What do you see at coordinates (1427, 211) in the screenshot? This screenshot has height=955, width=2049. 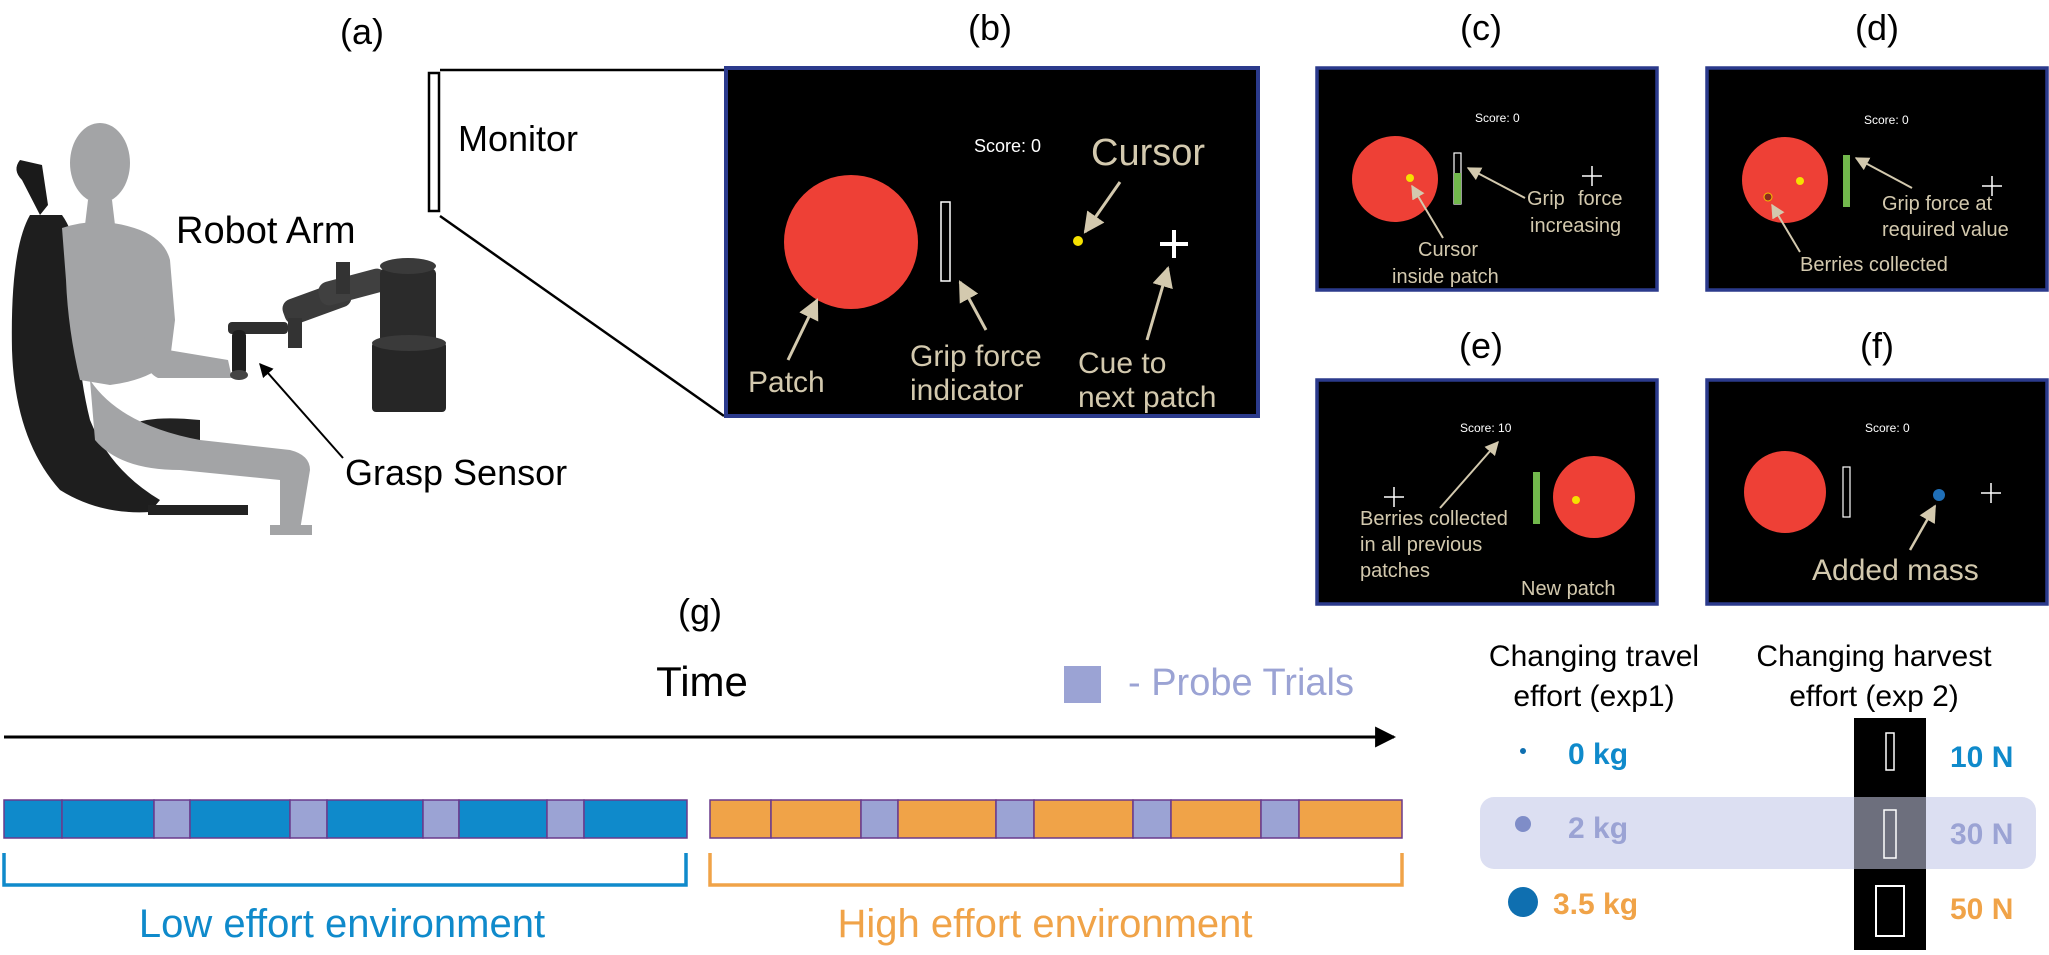 I see `panel-c-cursor-arrow` at bounding box center [1427, 211].